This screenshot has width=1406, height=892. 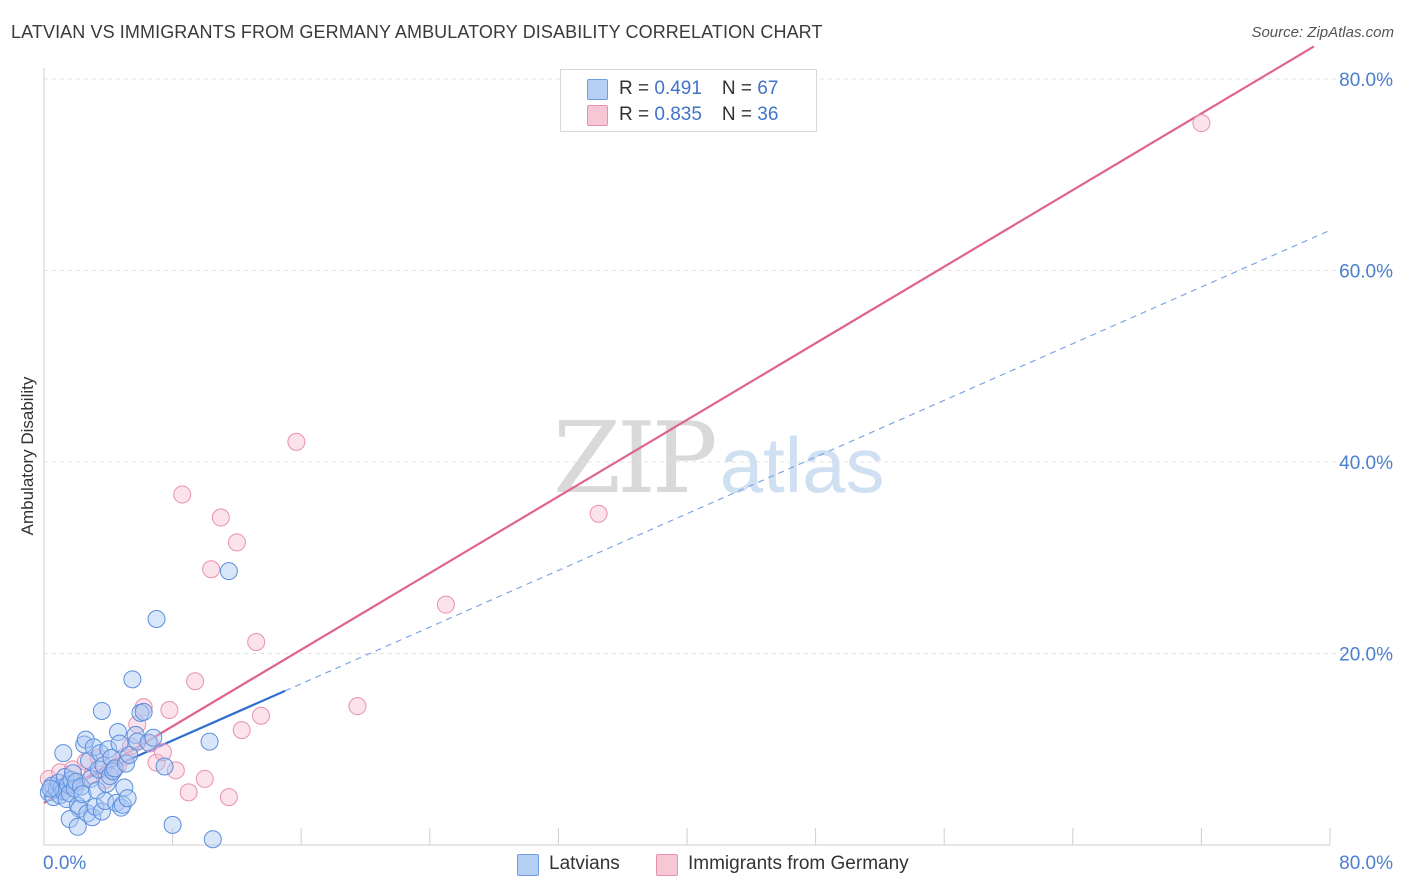 What do you see at coordinates (1366, 655) in the screenshot?
I see `y-tick-label: 20.0%` at bounding box center [1366, 655].